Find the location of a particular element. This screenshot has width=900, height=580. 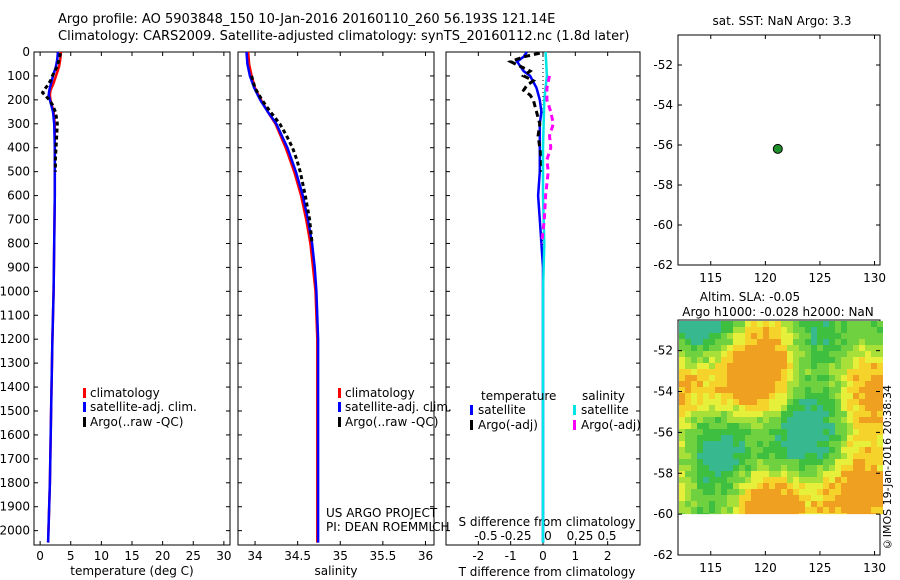

x-tick-label: -1 is located at coordinates (511, 556).